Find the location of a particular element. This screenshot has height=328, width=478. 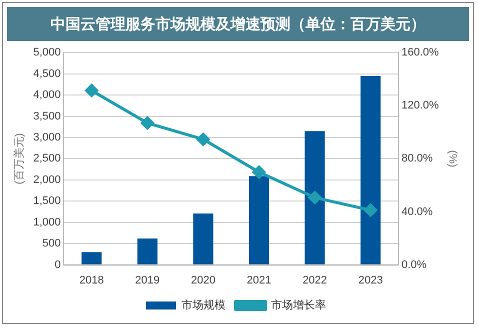

y-axis-title: (百万美元) is located at coordinates (19, 158).